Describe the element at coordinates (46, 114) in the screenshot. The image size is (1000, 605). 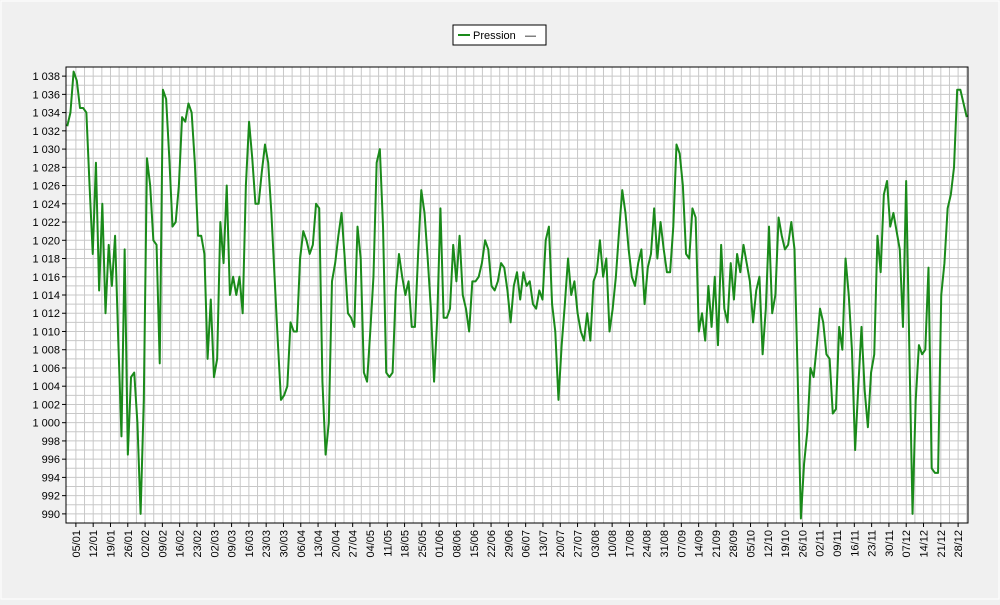
I see `y-tick-label: 1 034` at that location.